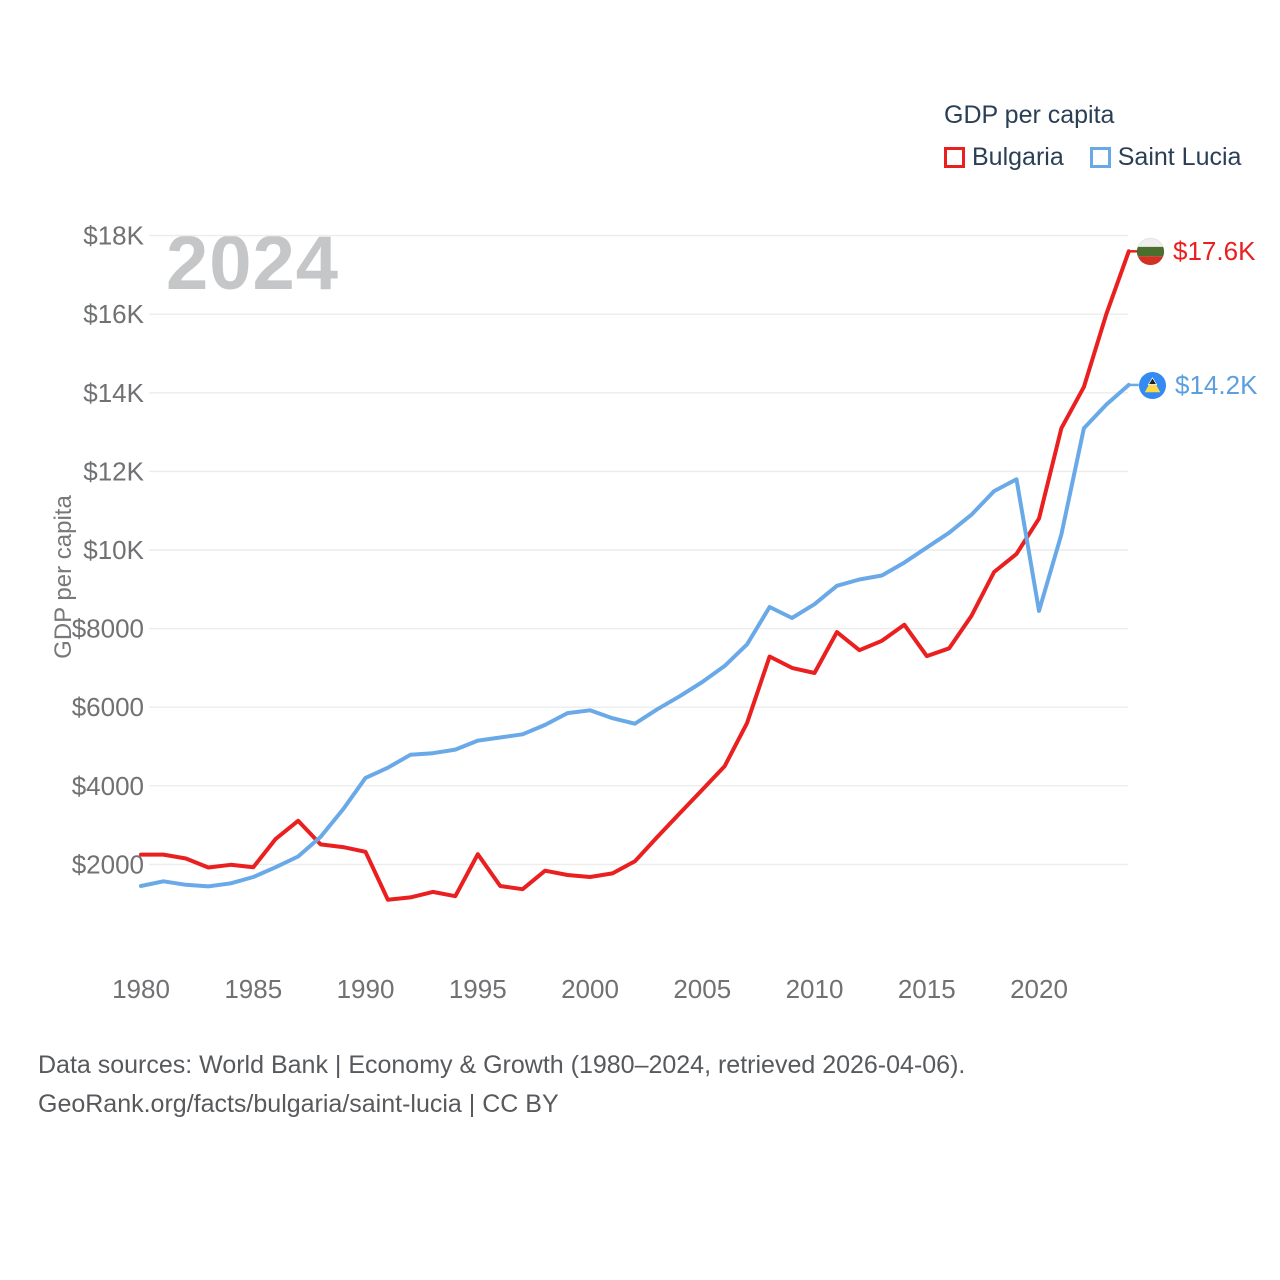 This screenshot has height=1280, width=1280. What do you see at coordinates (141, 989) in the screenshot?
I see `x-tick-label: 1980` at bounding box center [141, 989].